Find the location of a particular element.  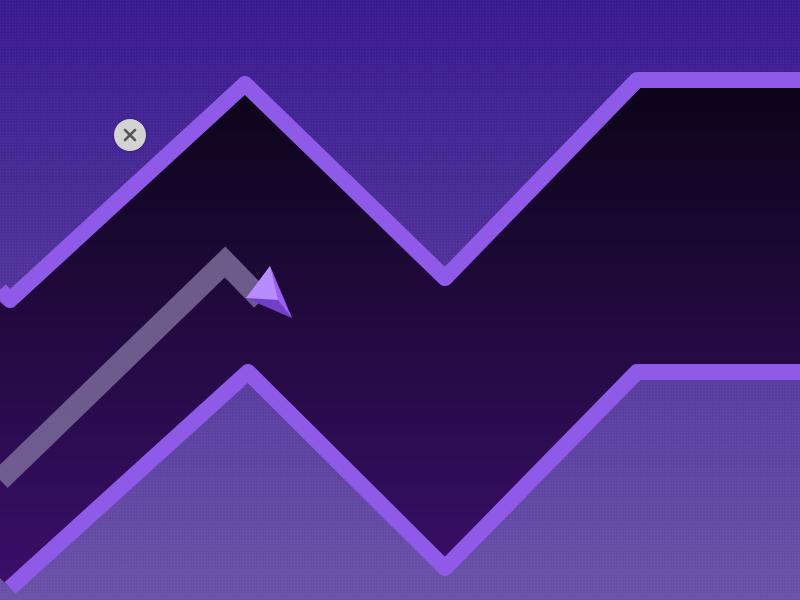

player-wave-icon is located at coordinates (269, 292).